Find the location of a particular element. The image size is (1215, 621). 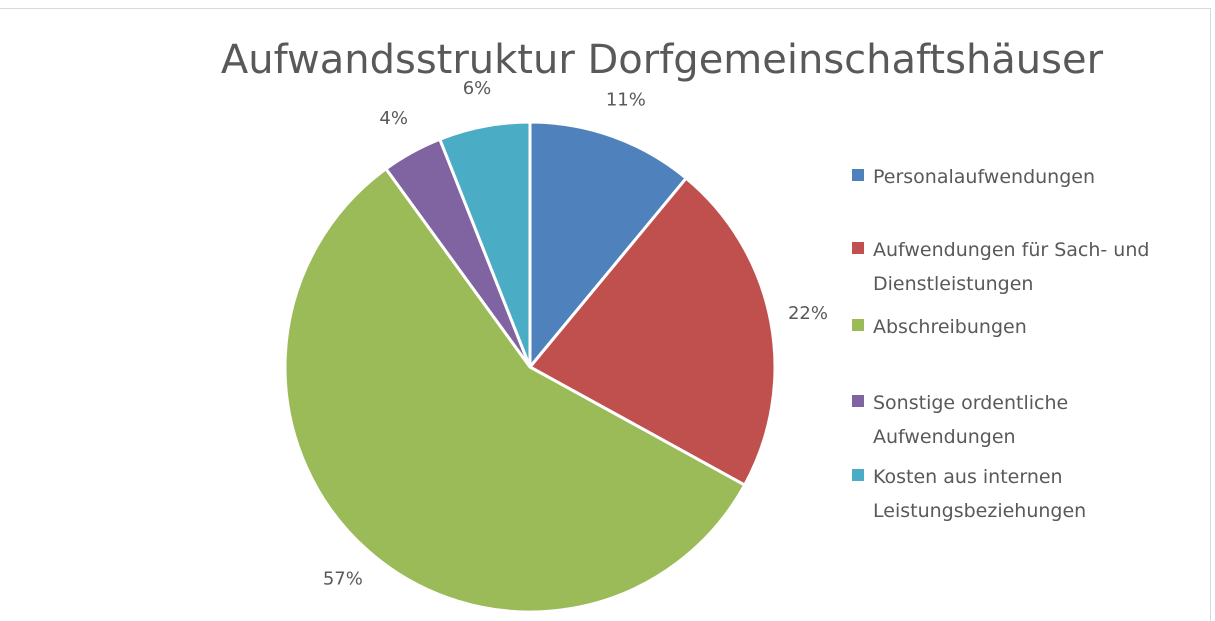

legend-item: Kosten aus internen Leistungsbeziehungen is located at coordinates (1032, 494).